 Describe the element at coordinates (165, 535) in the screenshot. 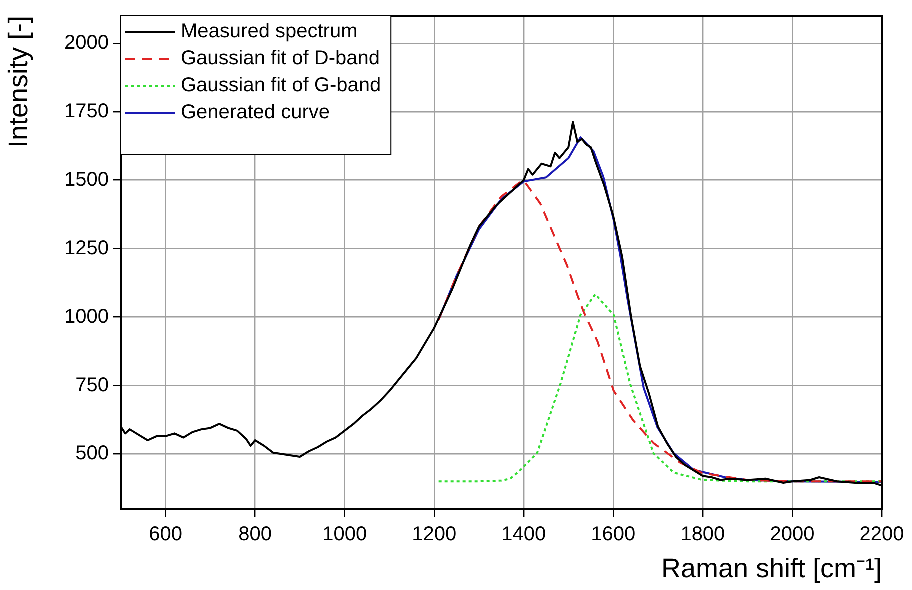

I see `x-tick-label: 600` at that location.